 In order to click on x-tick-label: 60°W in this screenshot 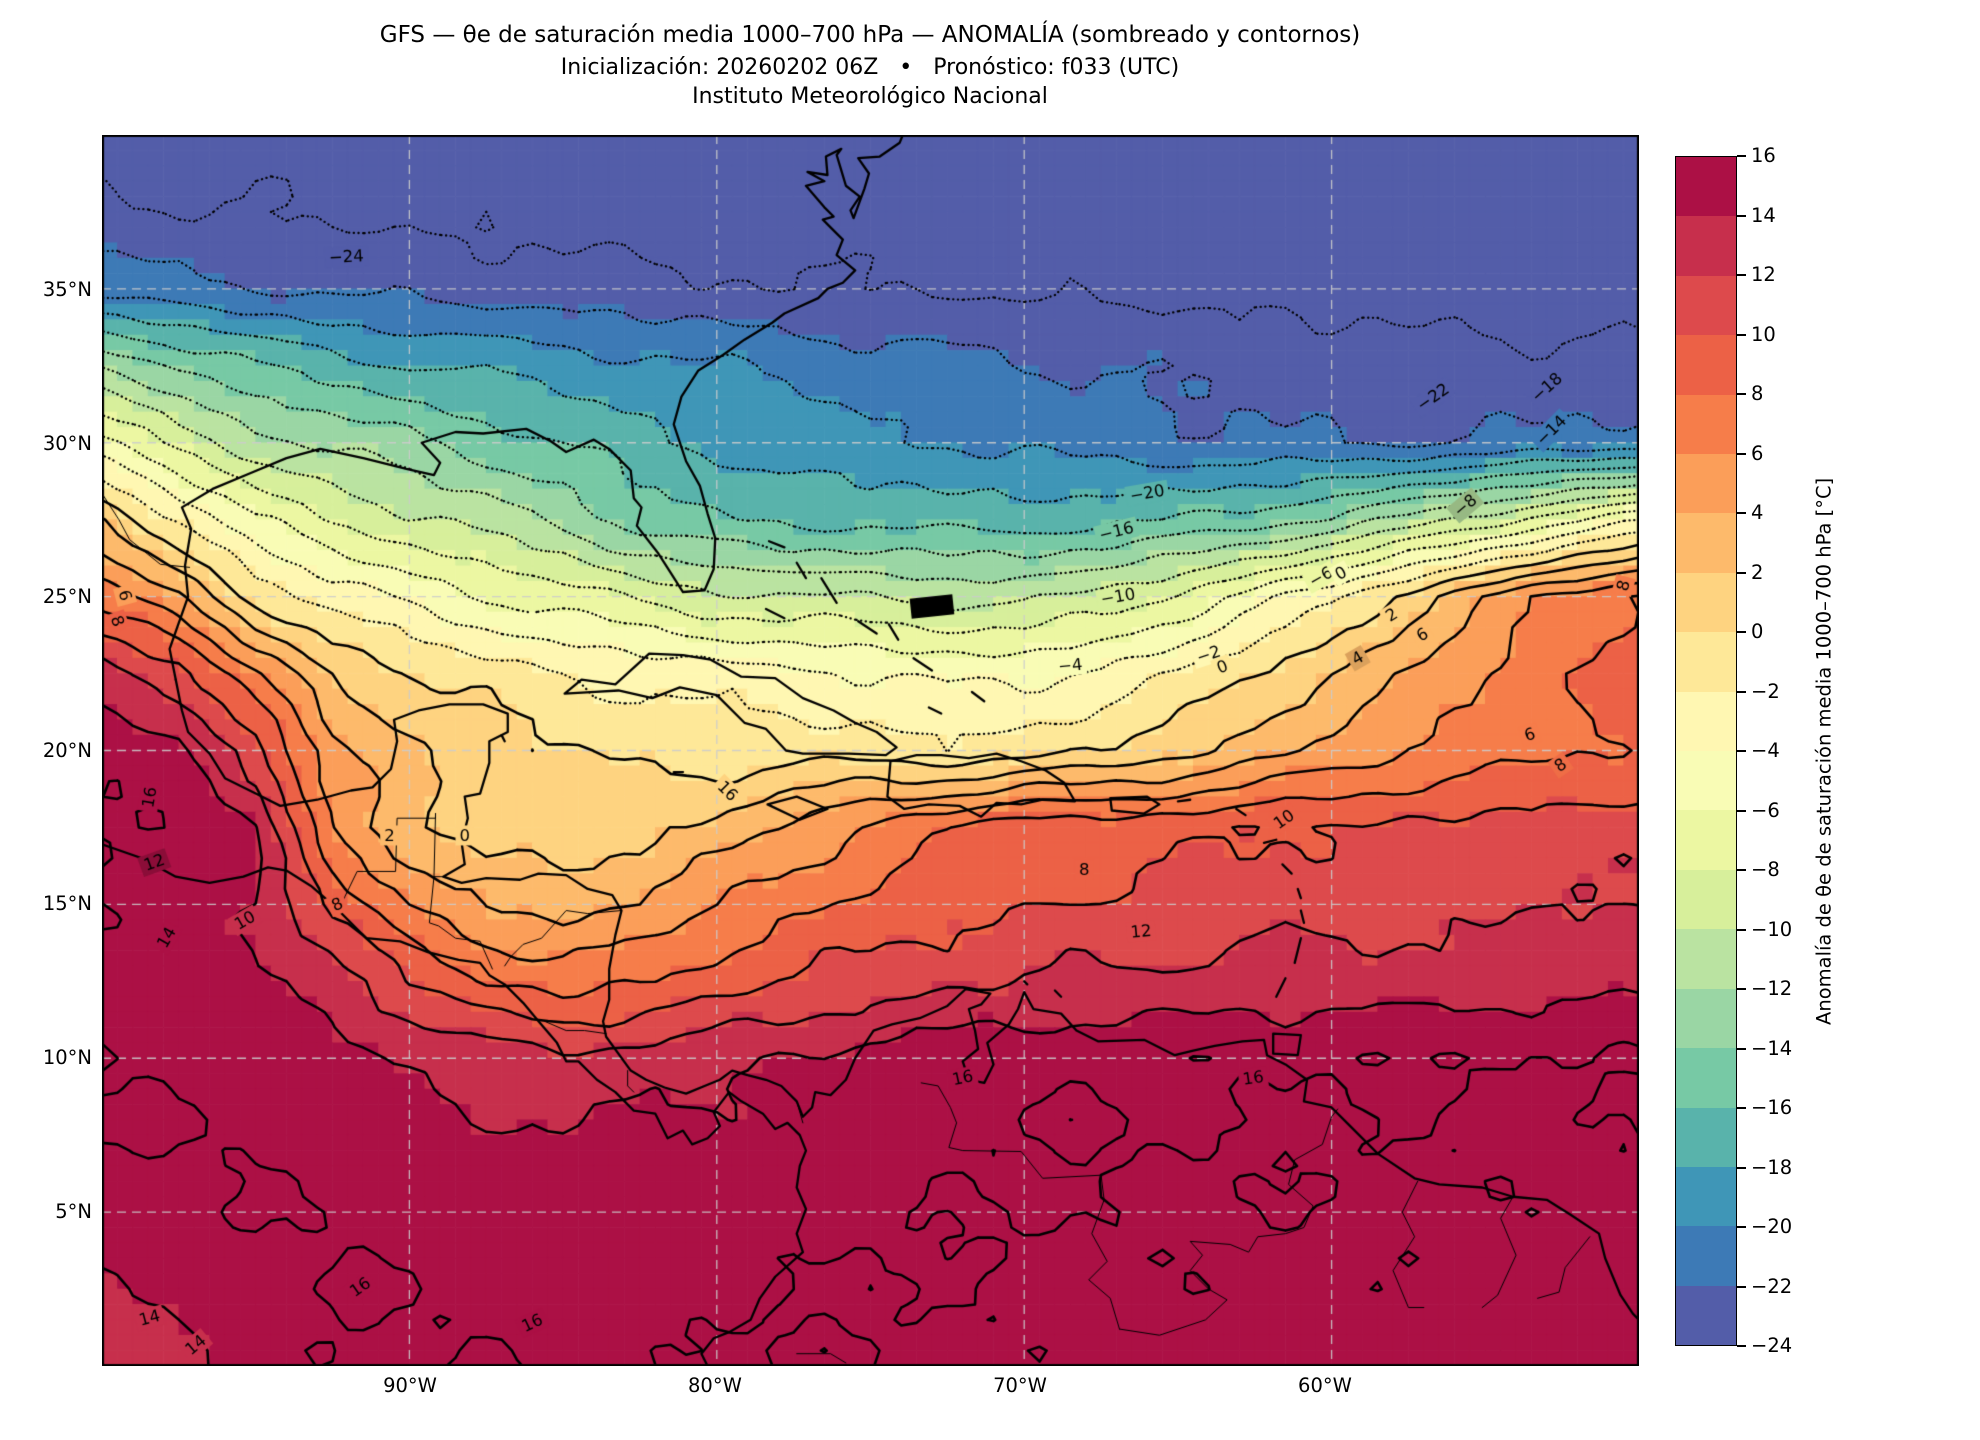, I will do `click(1325, 1385)`.